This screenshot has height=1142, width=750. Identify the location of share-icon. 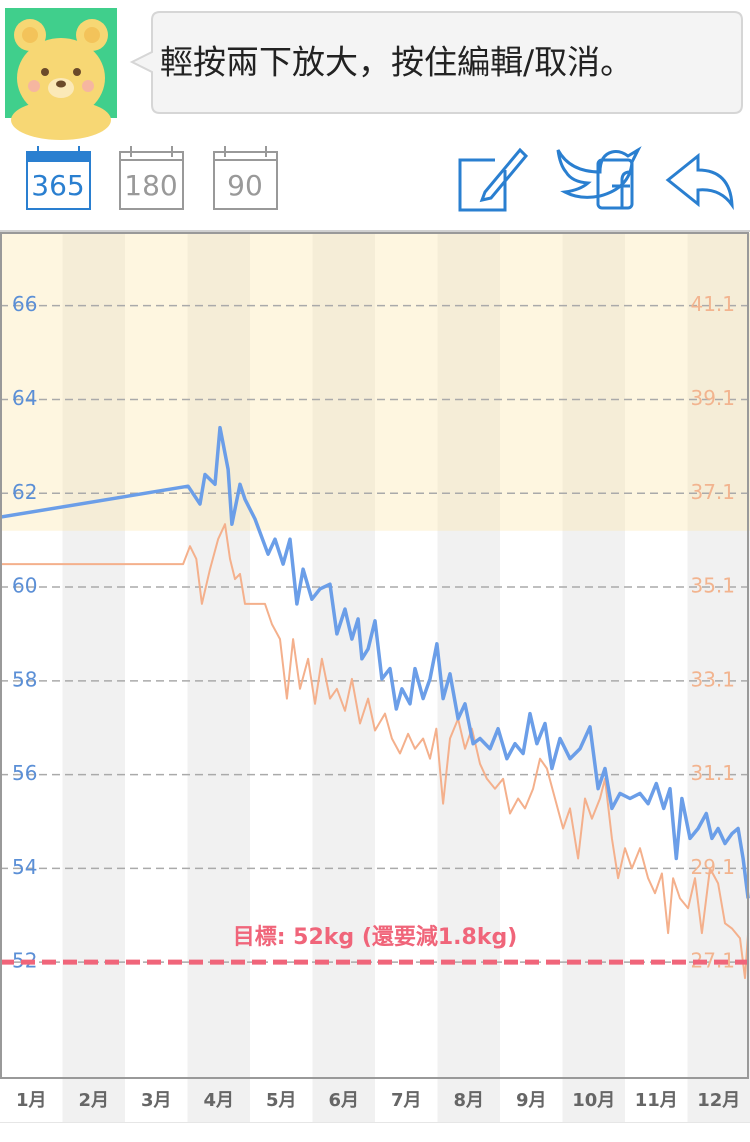
(598, 179).